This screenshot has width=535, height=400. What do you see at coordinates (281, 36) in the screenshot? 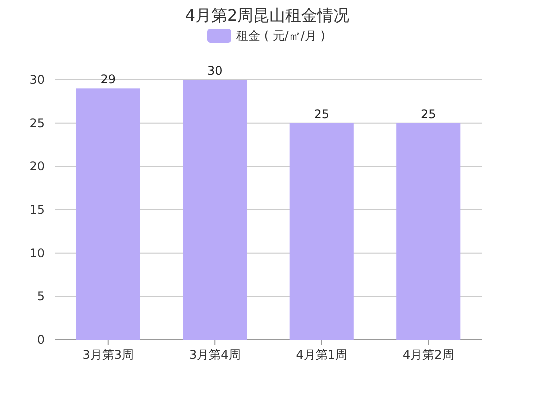
I see `legend-label: 租金 ( 元/㎡/月 )` at bounding box center [281, 36].